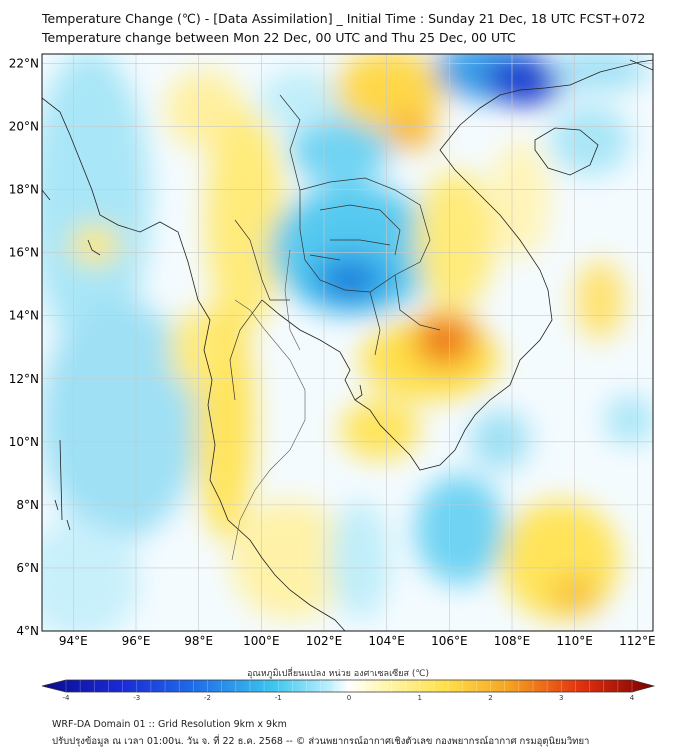 Image resolution: width=676 pixels, height=756 pixels. I want to click on lon-label: 94°E, so click(73, 641).